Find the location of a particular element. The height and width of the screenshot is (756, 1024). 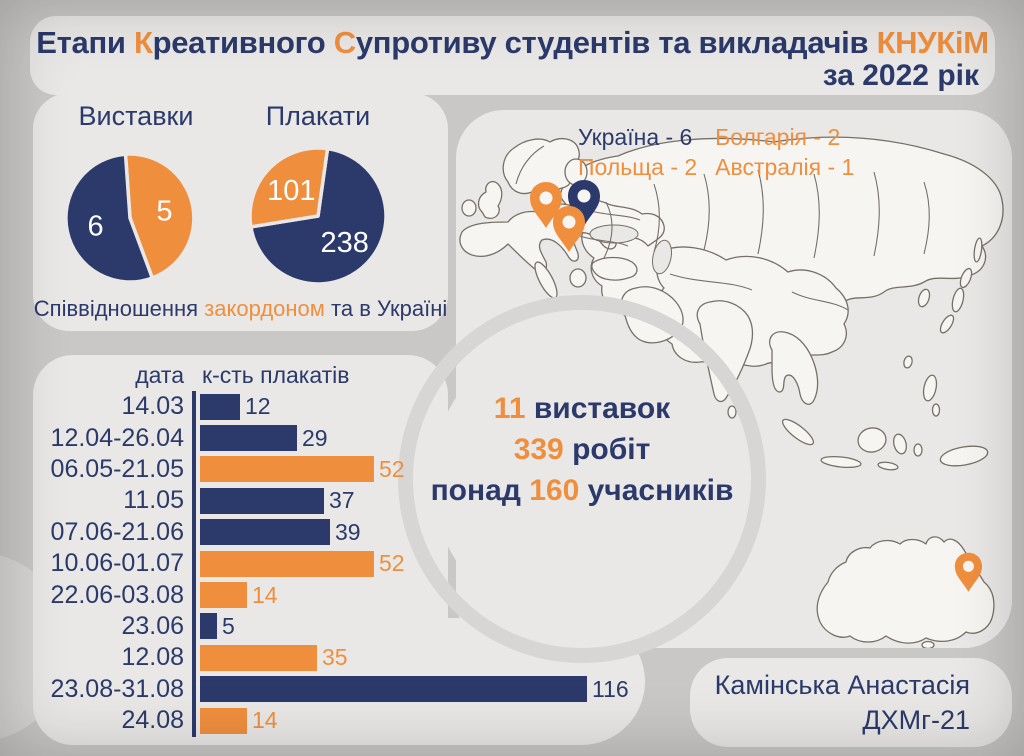

map-sakhalin is located at coordinates (978, 250).